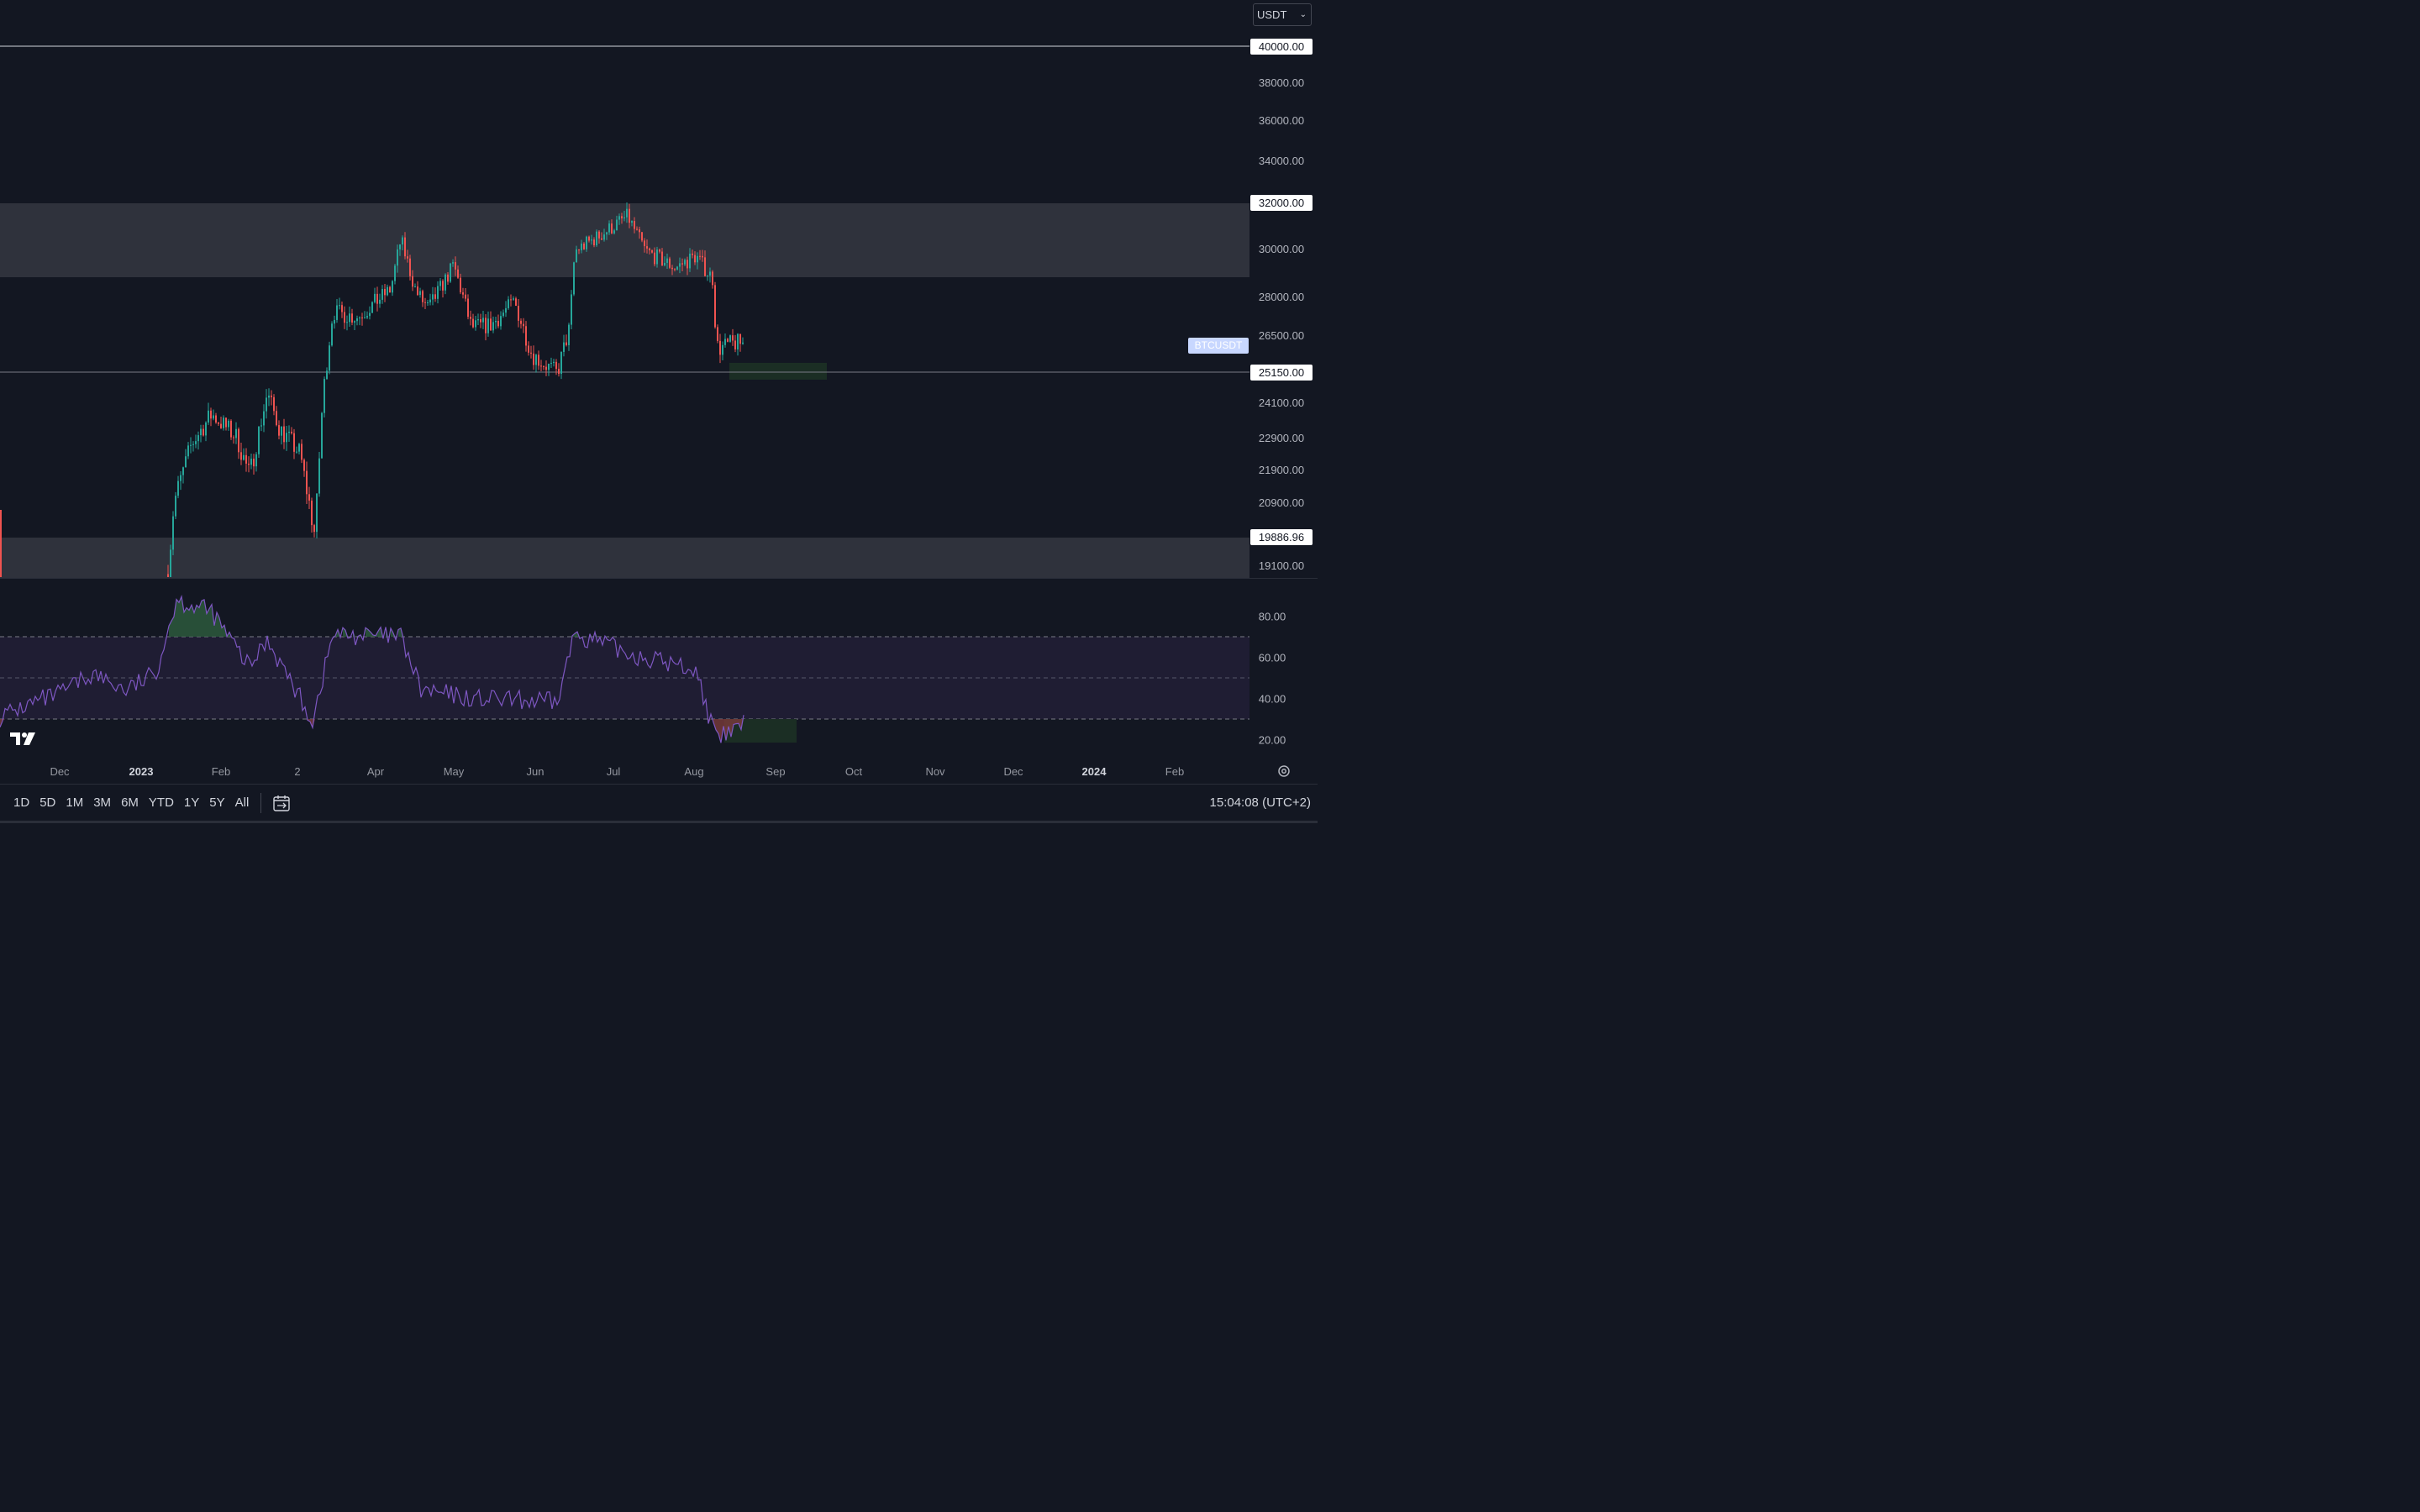  Describe the element at coordinates (24, 738) in the screenshot. I see `tradingview-logo-icon` at that location.